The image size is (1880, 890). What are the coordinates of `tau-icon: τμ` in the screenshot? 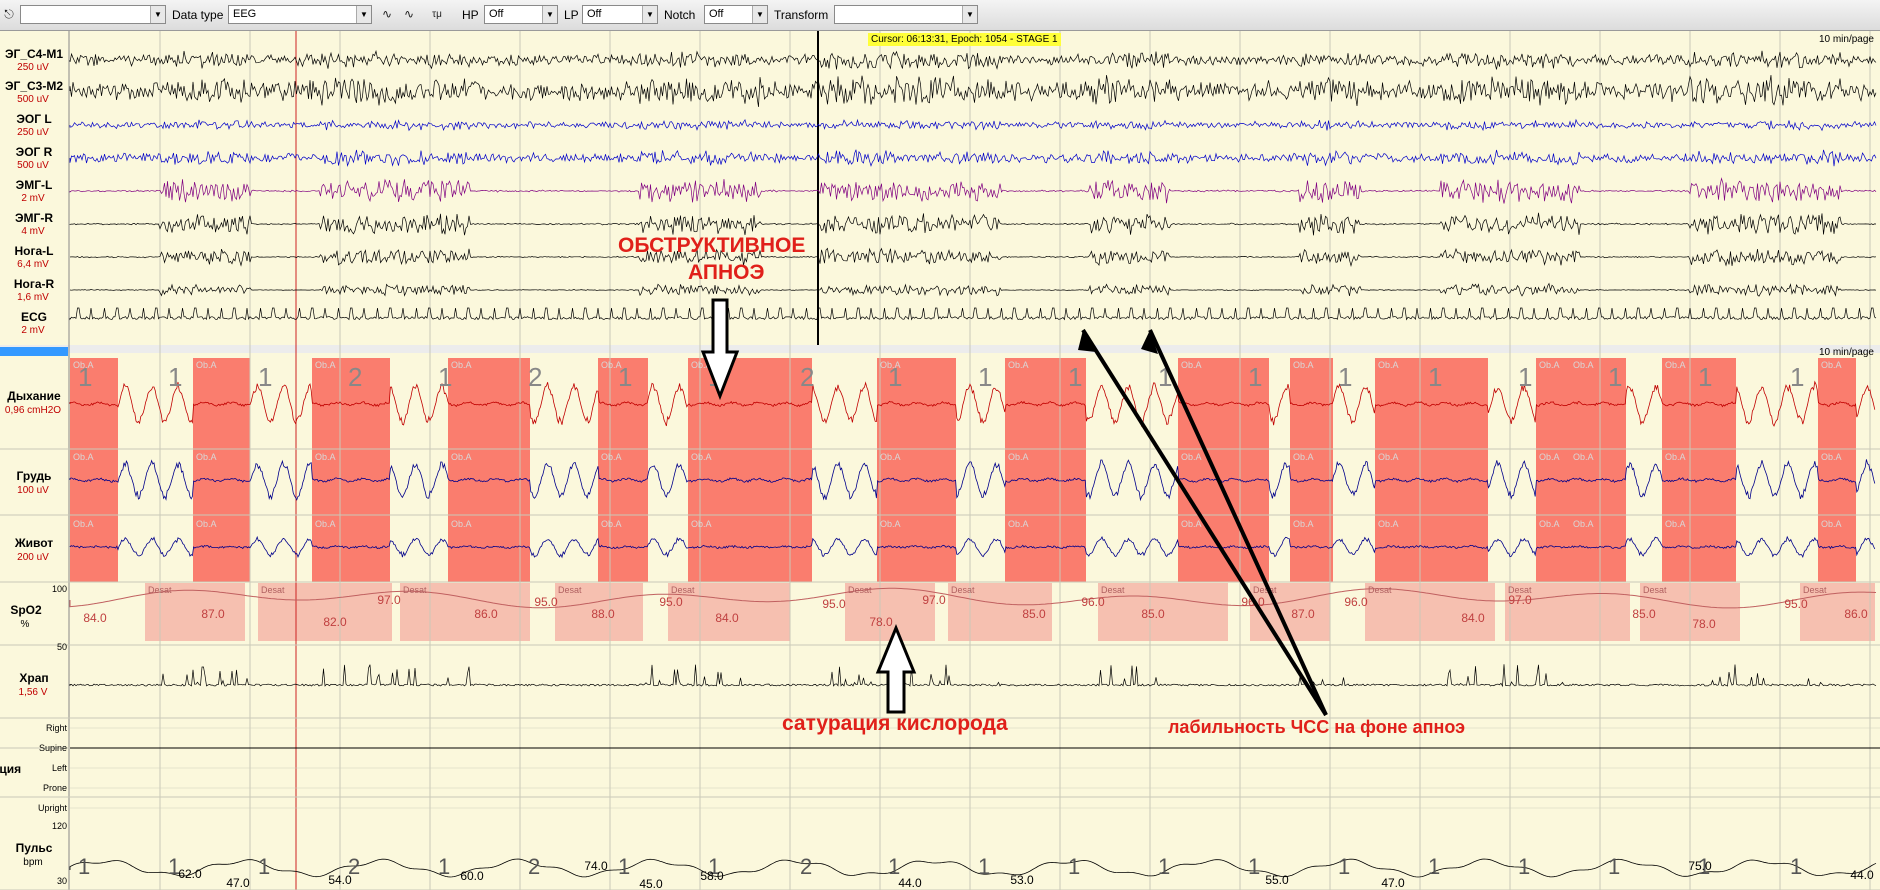 It's located at (437, 14).